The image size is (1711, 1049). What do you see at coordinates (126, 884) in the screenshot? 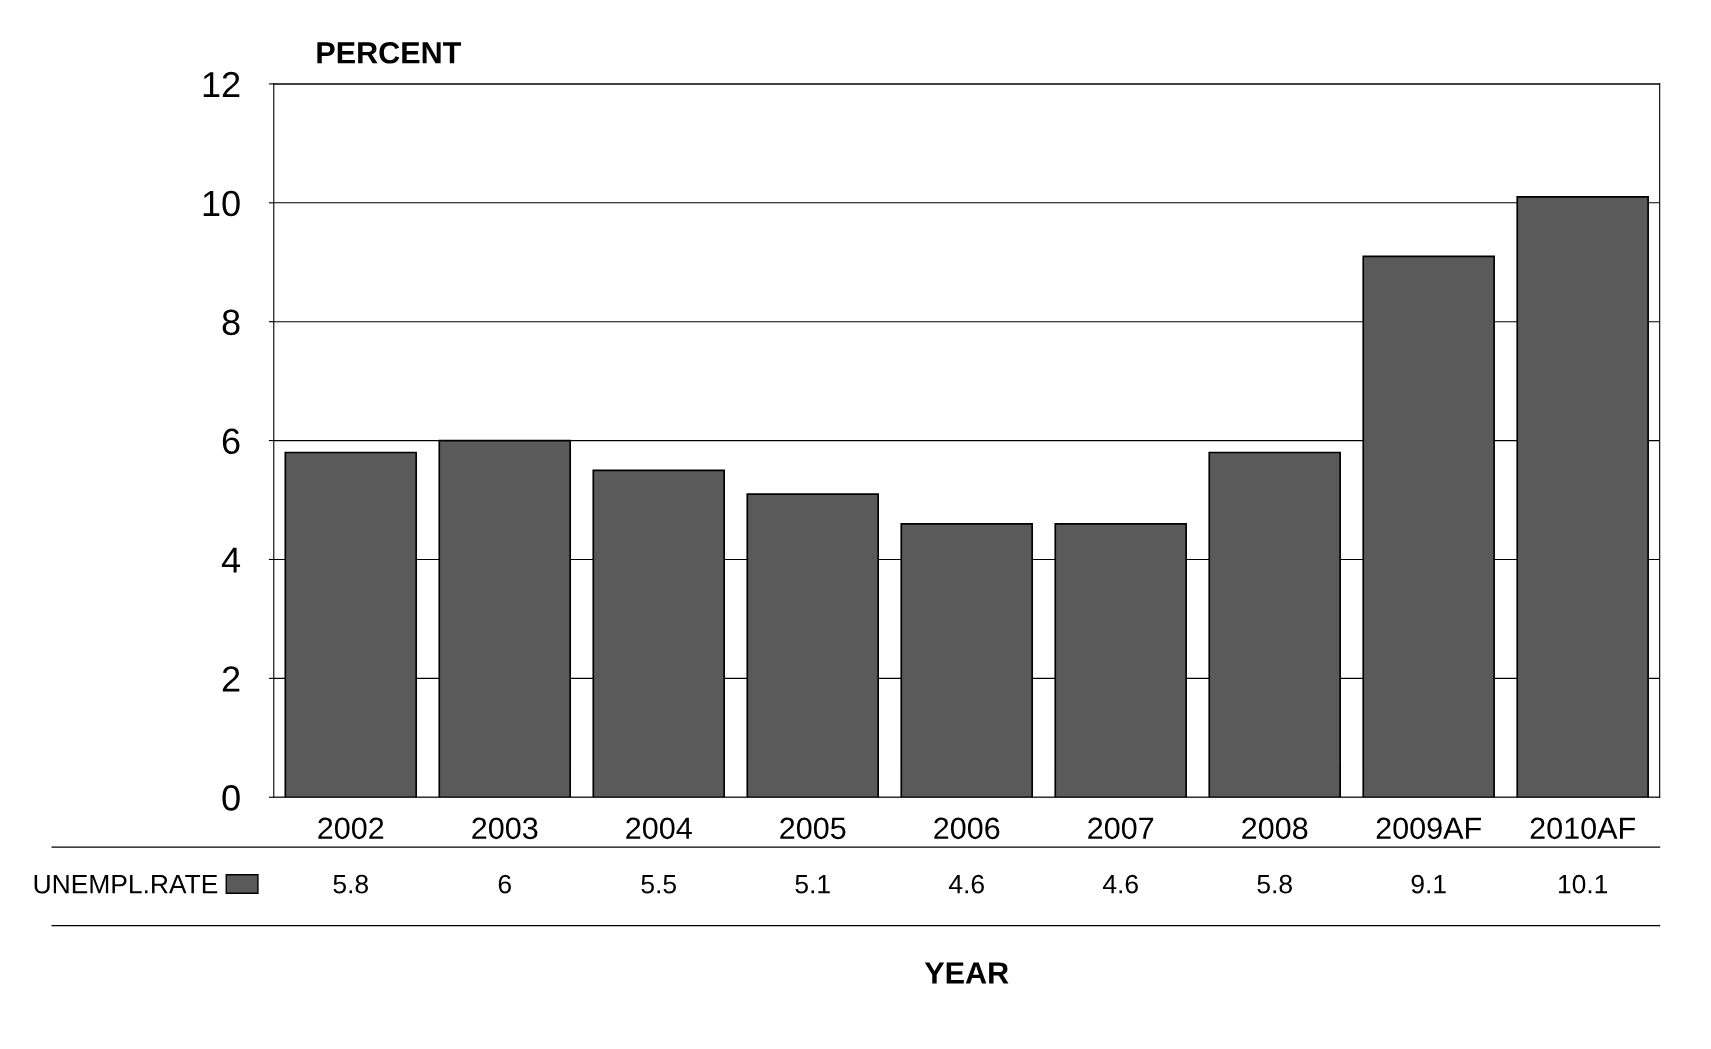
I see `legend-label: UNEMPL.RATE` at bounding box center [126, 884].